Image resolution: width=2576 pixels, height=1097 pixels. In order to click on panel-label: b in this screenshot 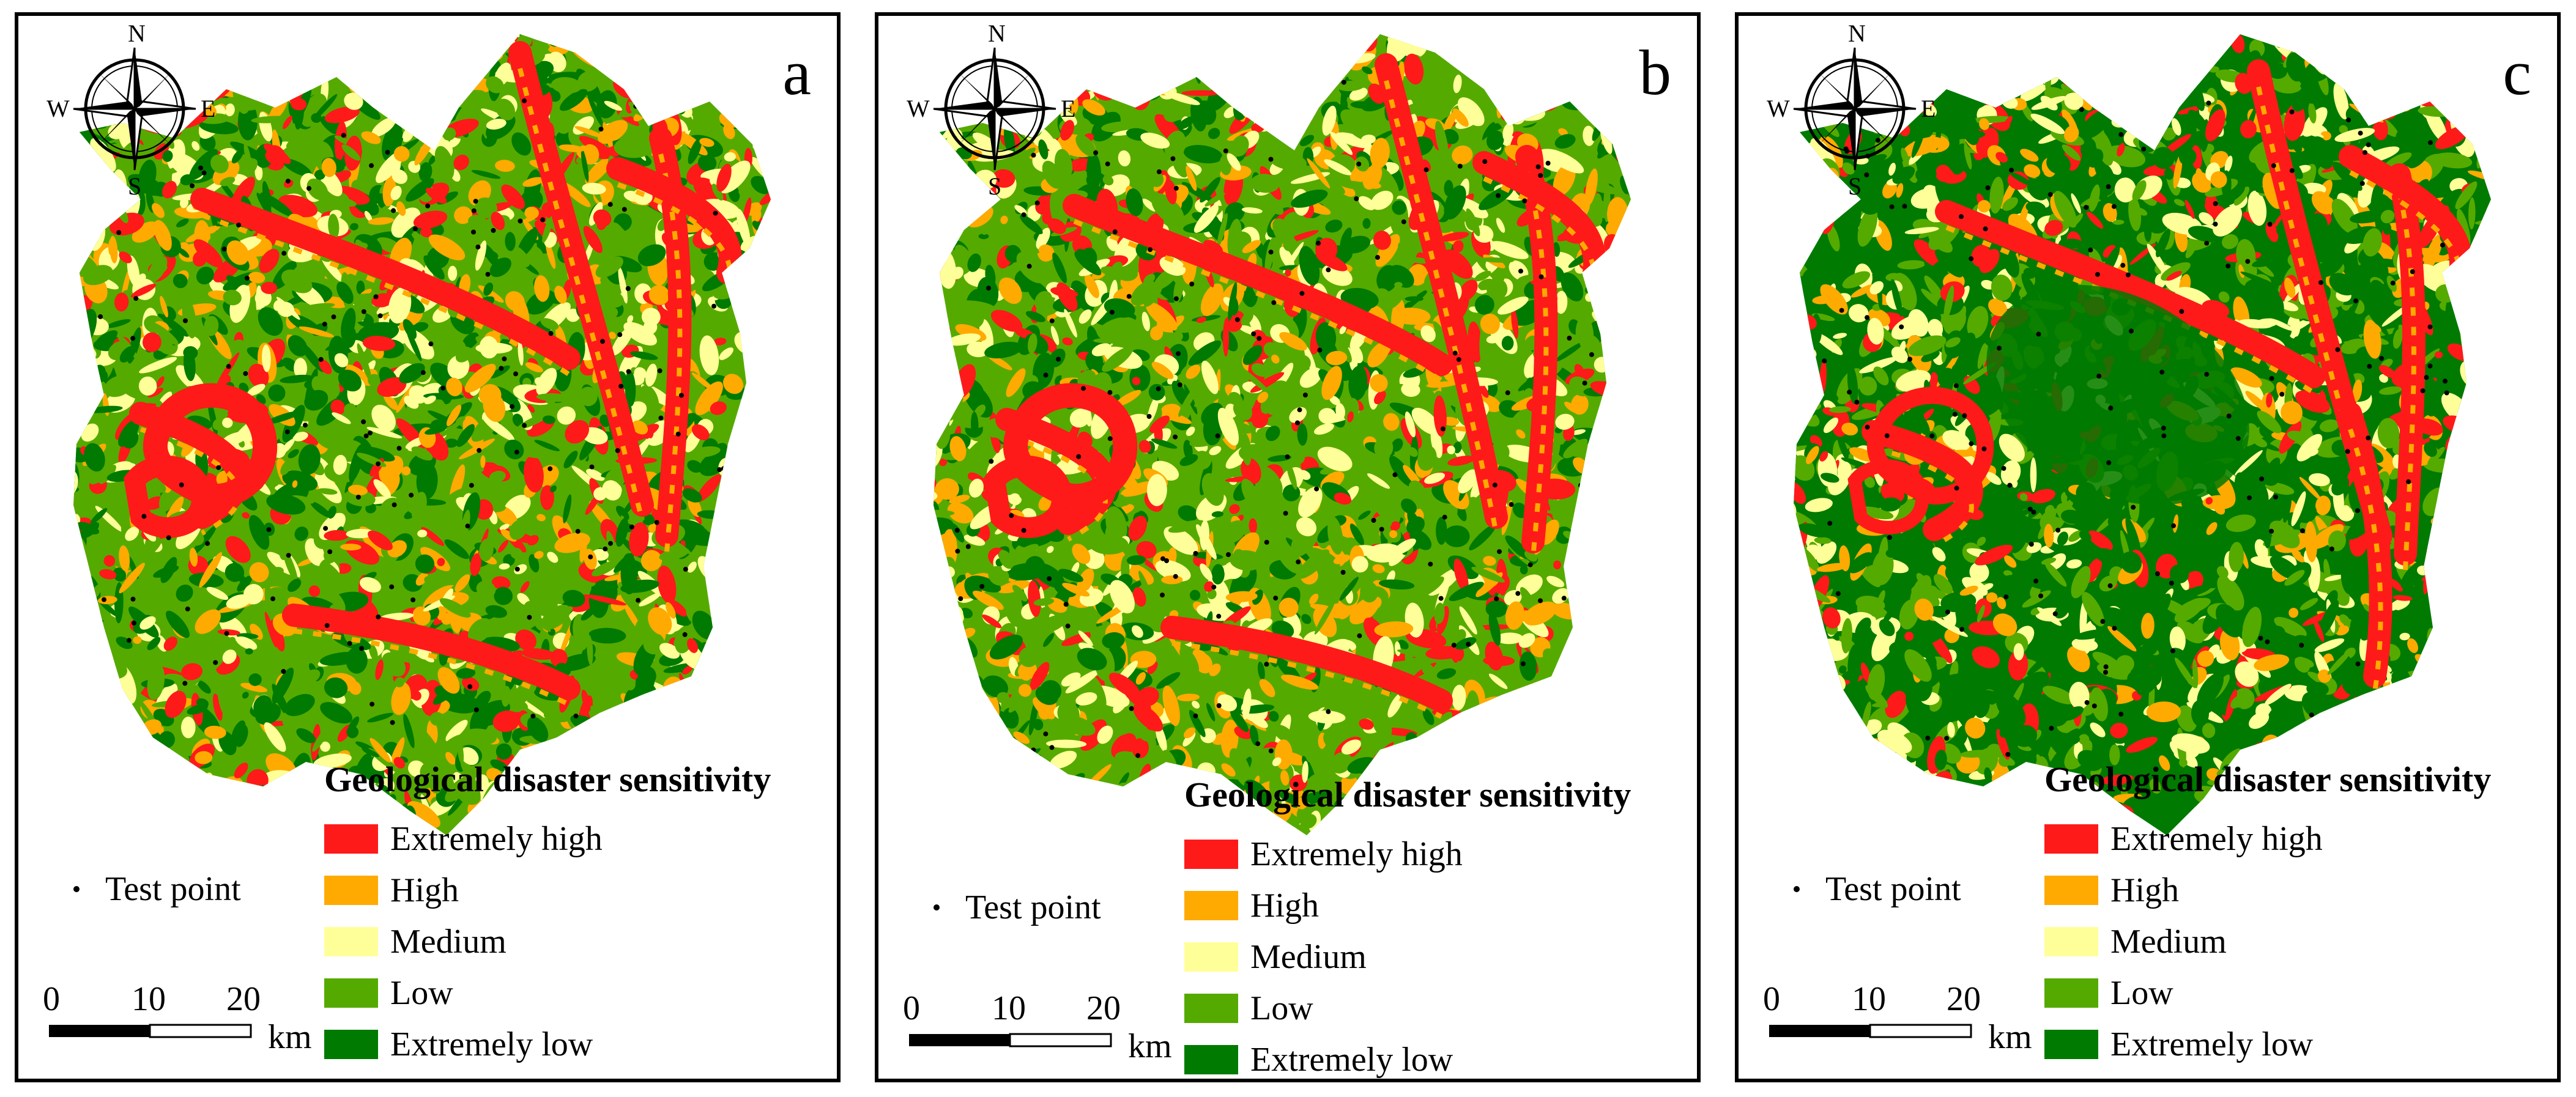, I will do `click(1655, 72)`.